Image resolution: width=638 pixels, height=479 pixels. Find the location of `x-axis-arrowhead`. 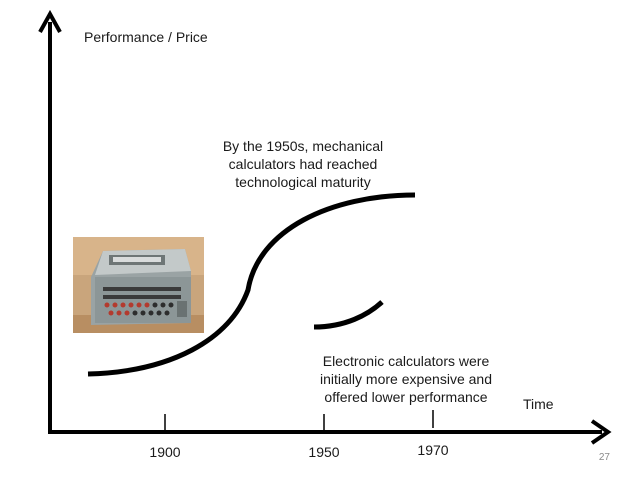

x-axis-arrowhead is located at coordinates (601, 432).